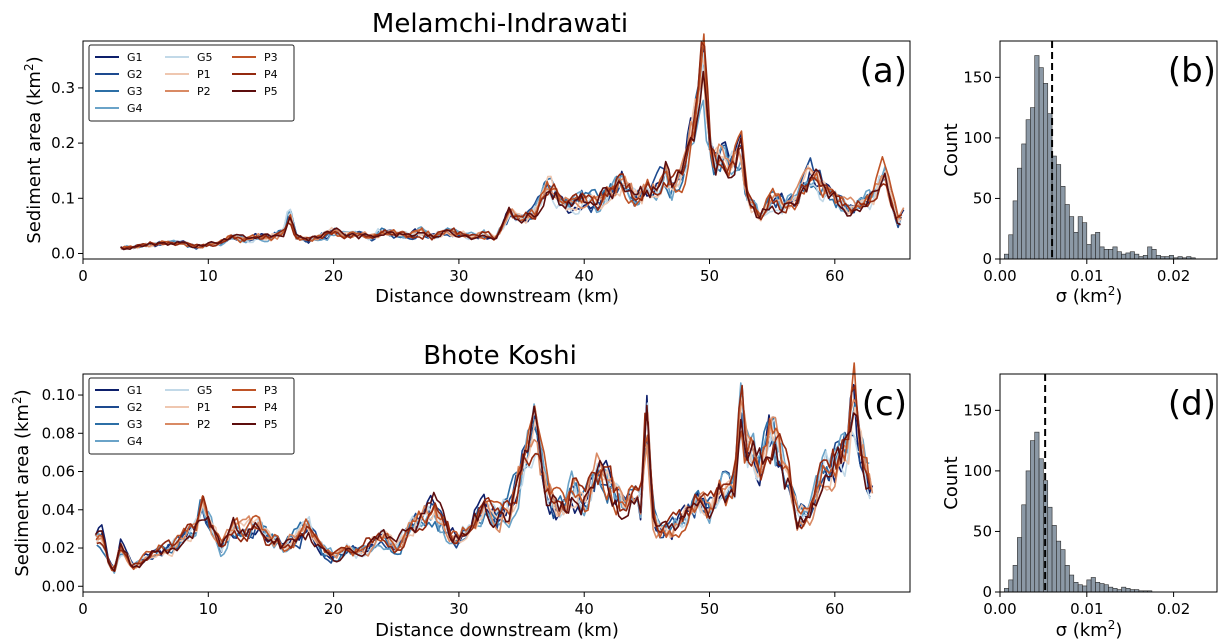 This screenshot has height=643, width=1218. What do you see at coordinates (981, 168) in the screenshot?
I see `y-ticks-b: 0 50 100 150` at bounding box center [981, 168].